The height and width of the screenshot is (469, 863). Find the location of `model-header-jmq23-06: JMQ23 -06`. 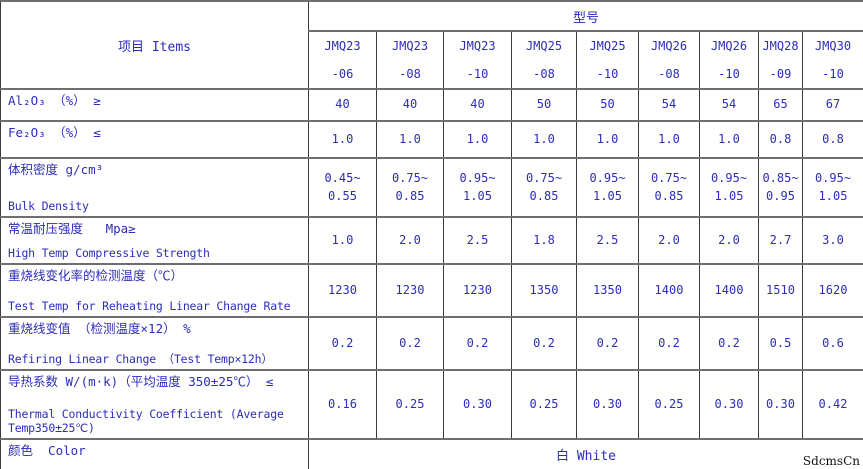

model-header-jmq23-06: JMQ23 -06 is located at coordinates (342, 60).